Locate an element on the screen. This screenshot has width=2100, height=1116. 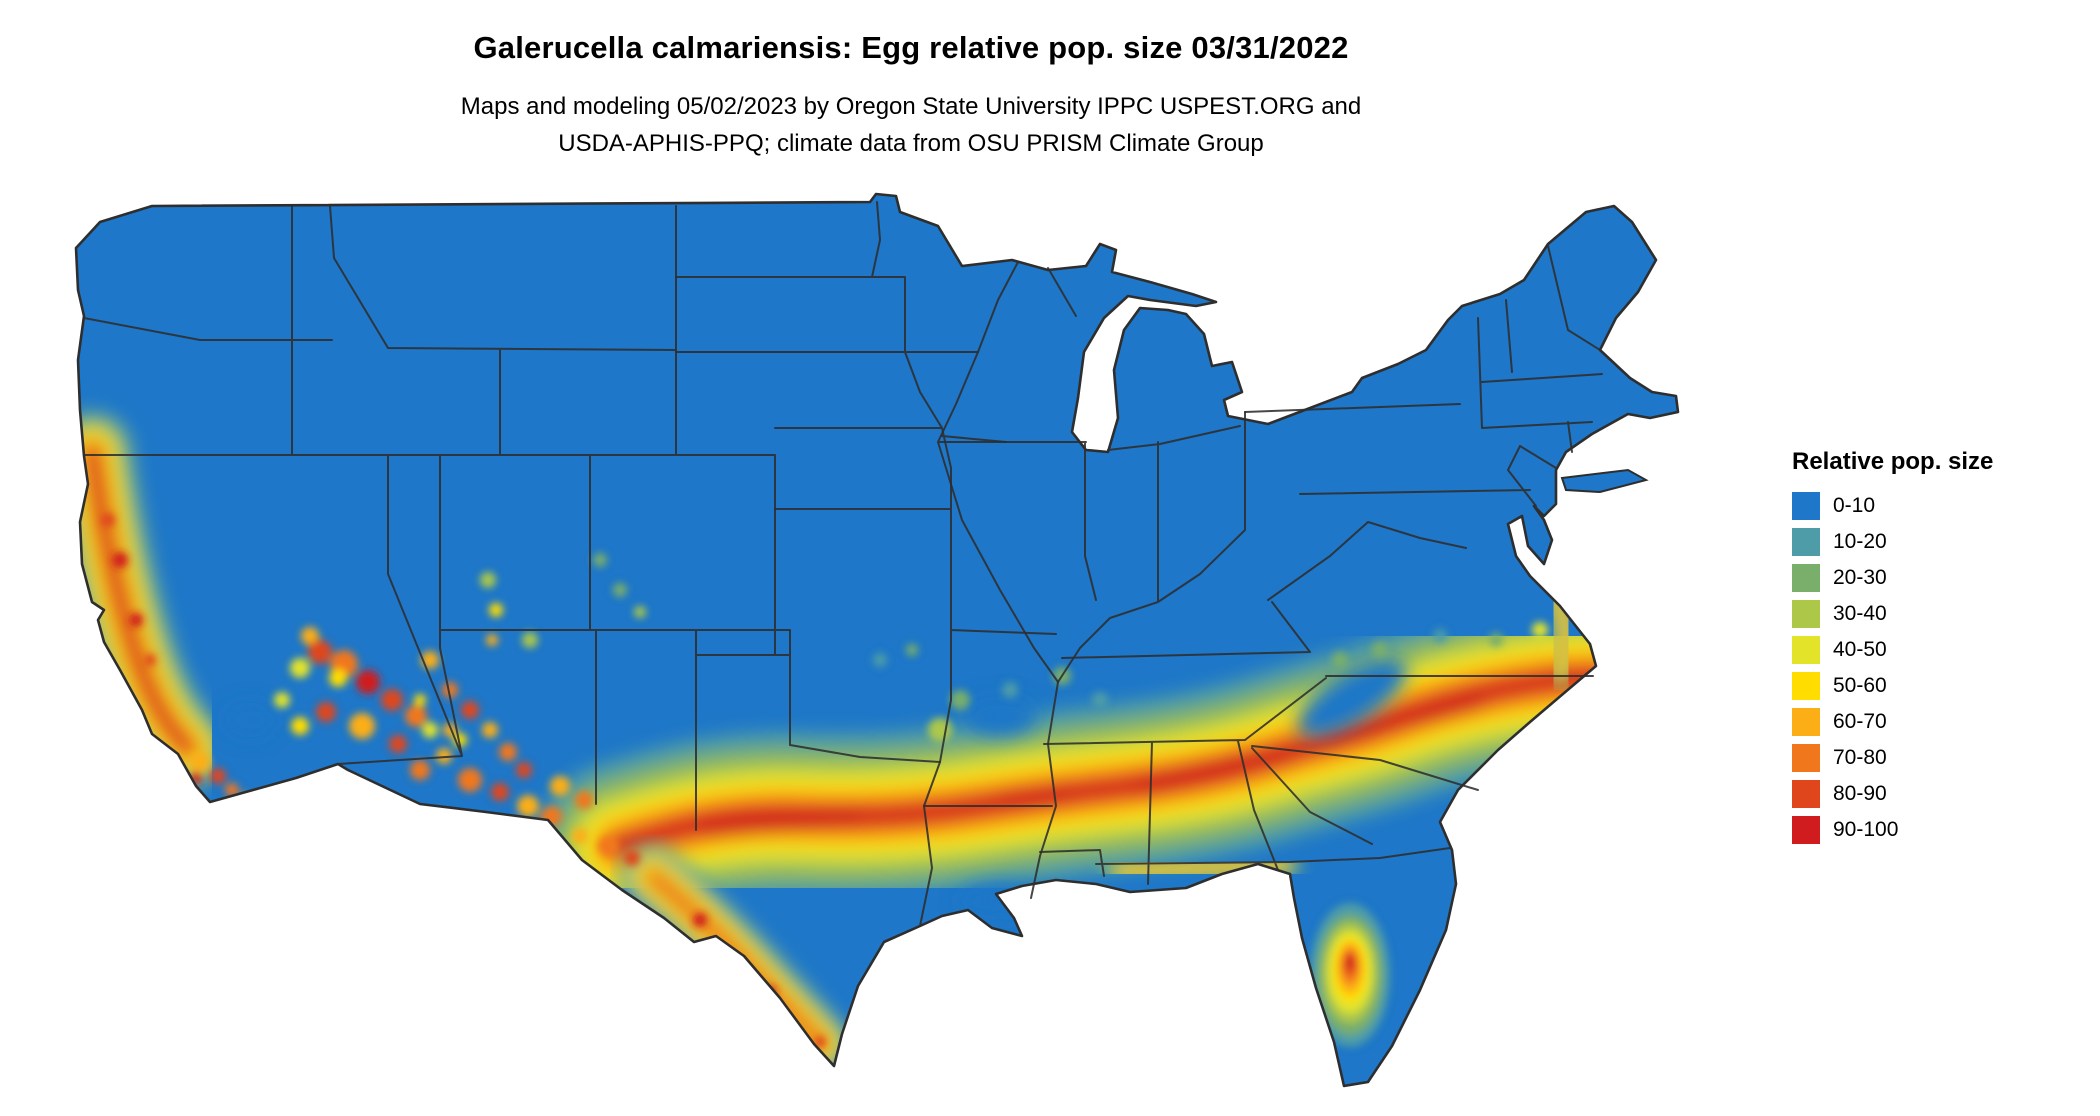
cool-carveouts is located at coordinates (815, 789).